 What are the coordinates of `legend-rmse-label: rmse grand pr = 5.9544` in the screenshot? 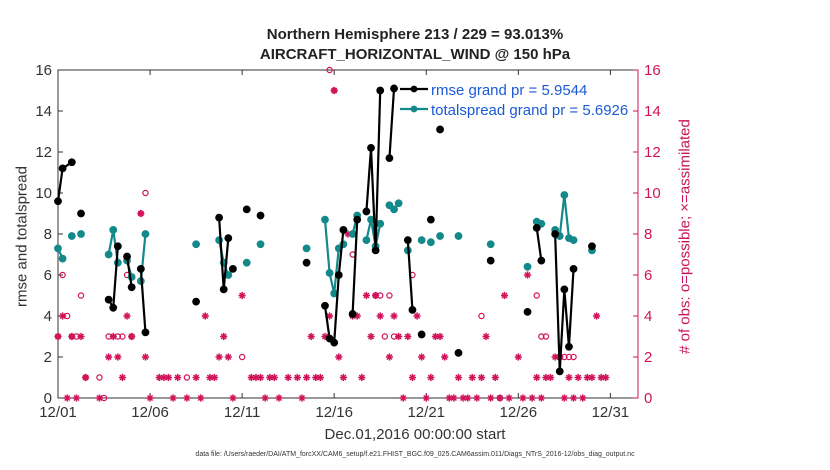 It's located at (509, 90).